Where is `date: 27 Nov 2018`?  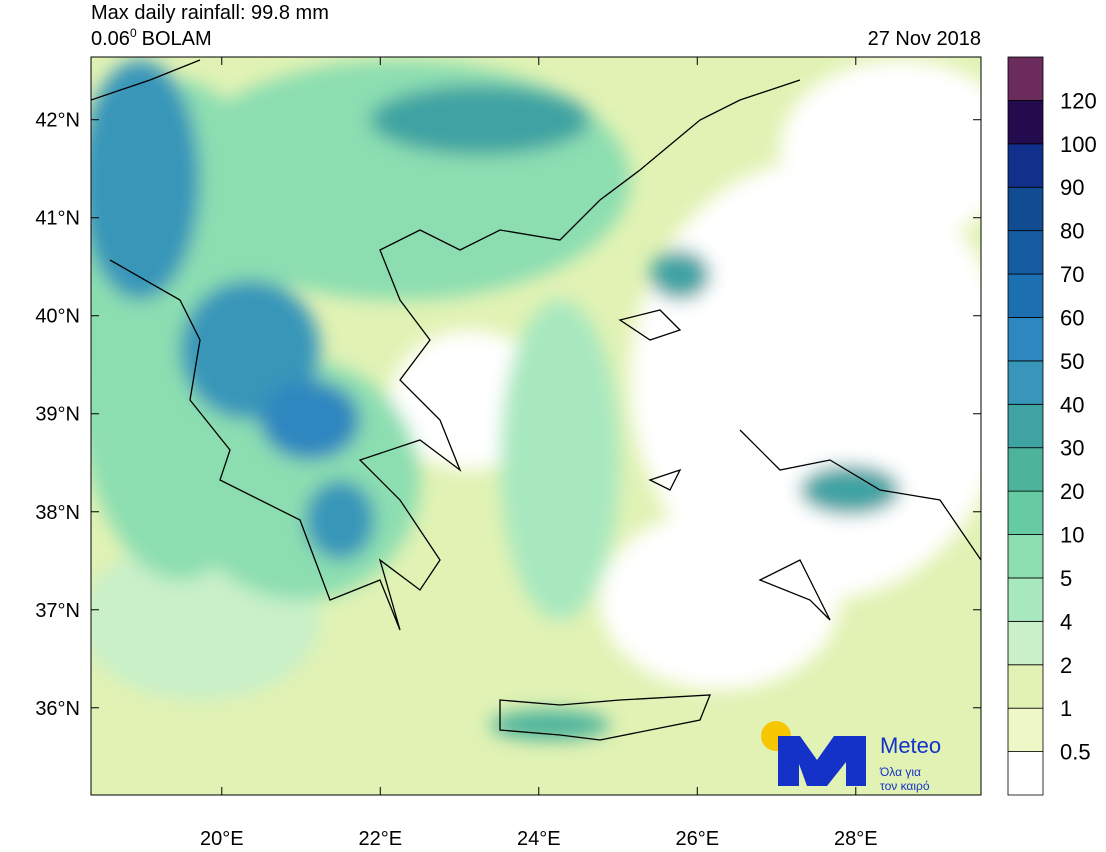 date: 27 Nov 2018 is located at coordinates (924, 39).